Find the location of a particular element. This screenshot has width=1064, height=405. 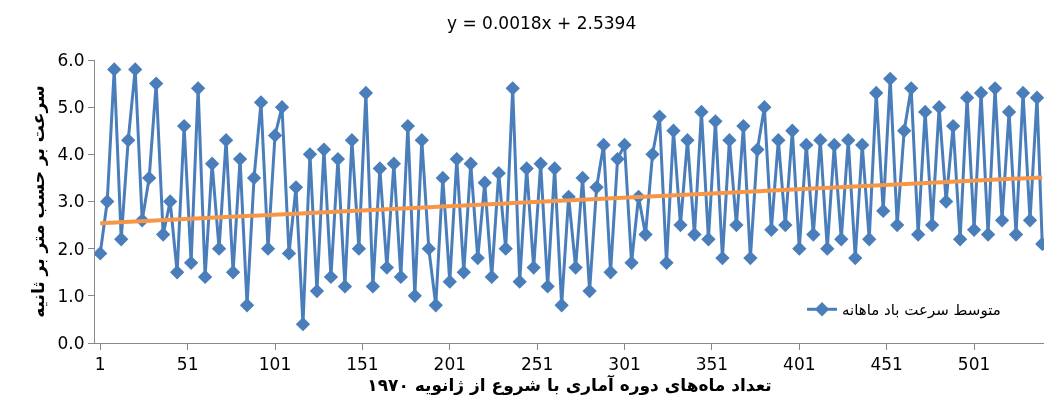

x-tick-label: 301 is located at coordinates (624, 364).